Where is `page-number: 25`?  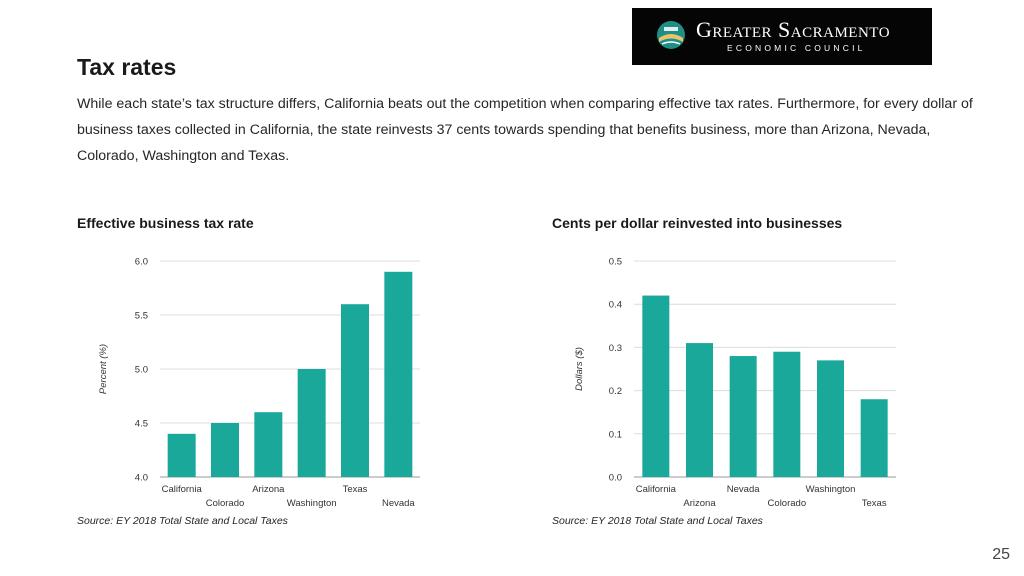
page-number: 25 is located at coordinates (1001, 554).